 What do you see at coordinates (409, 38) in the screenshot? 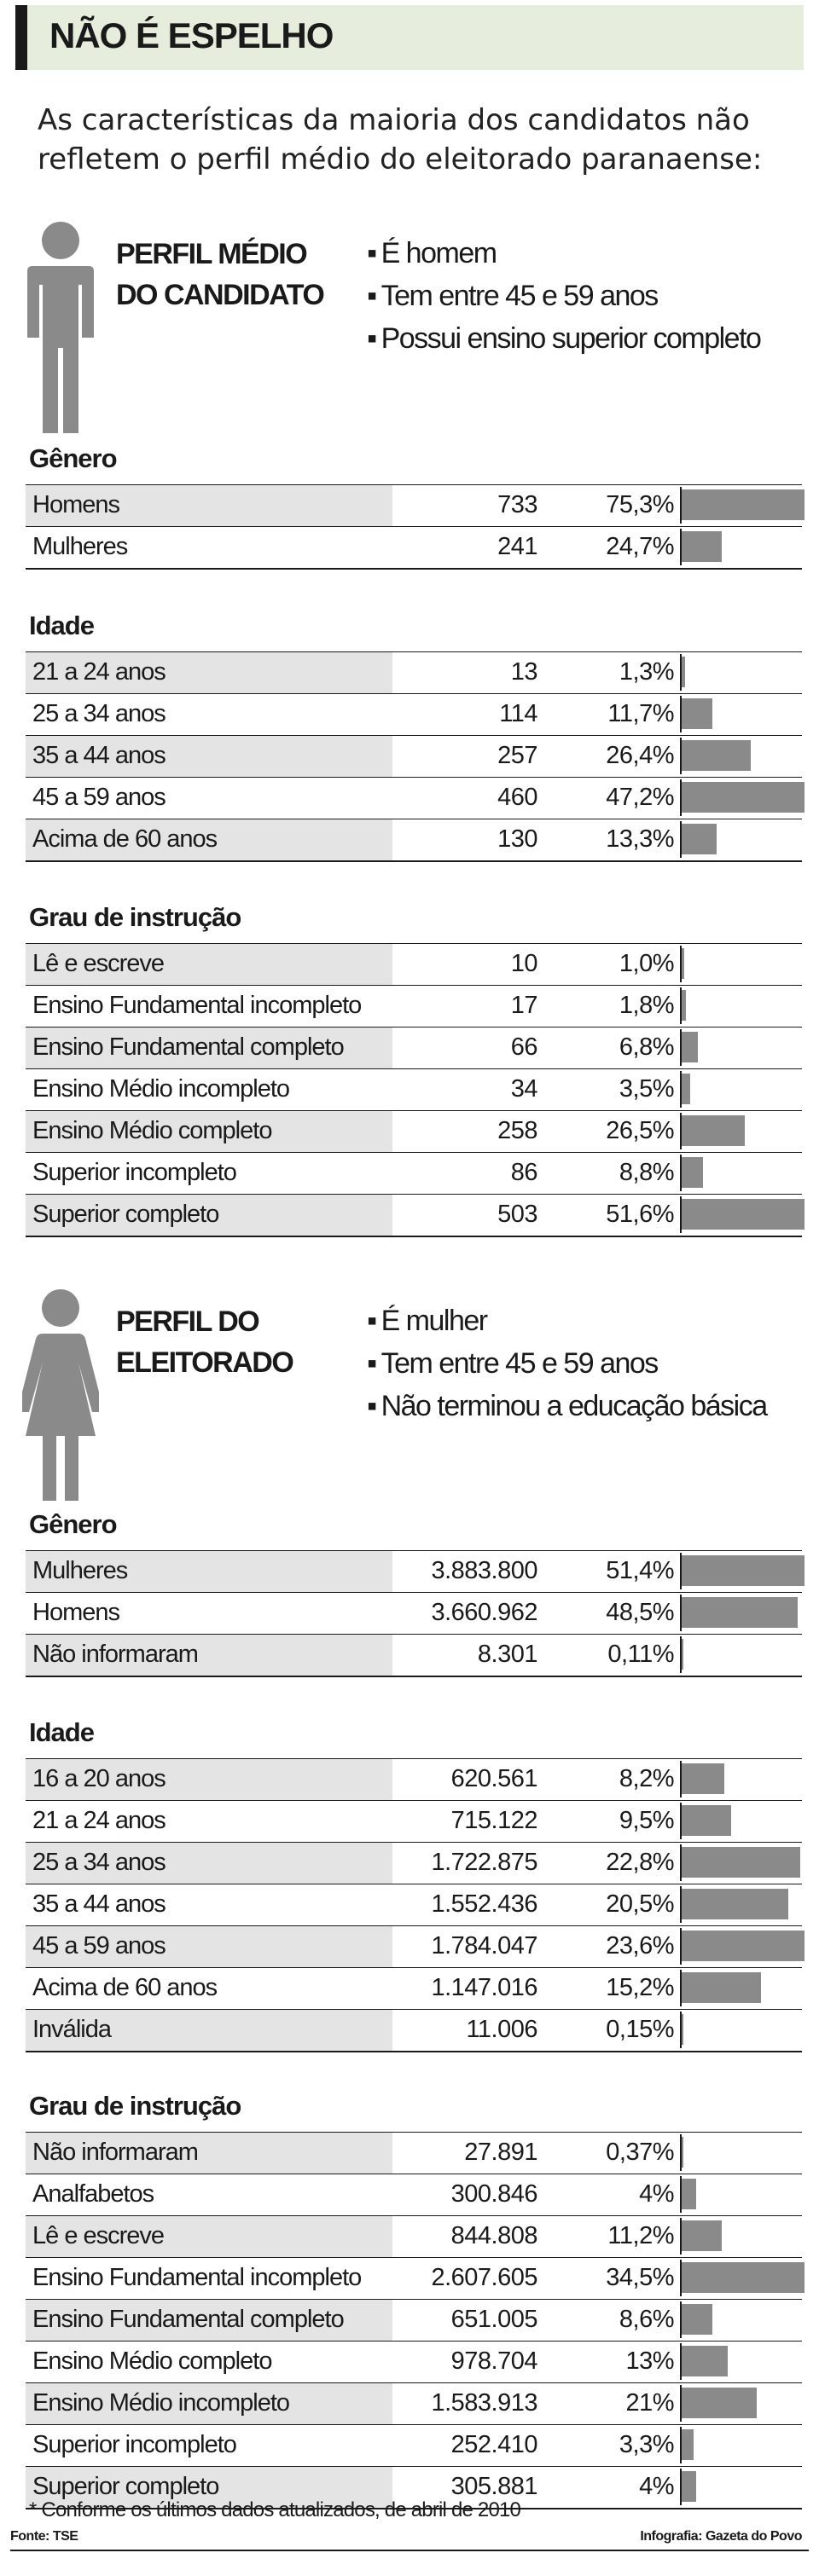
I see `title-bar: NÃO É ESPELHO` at bounding box center [409, 38].